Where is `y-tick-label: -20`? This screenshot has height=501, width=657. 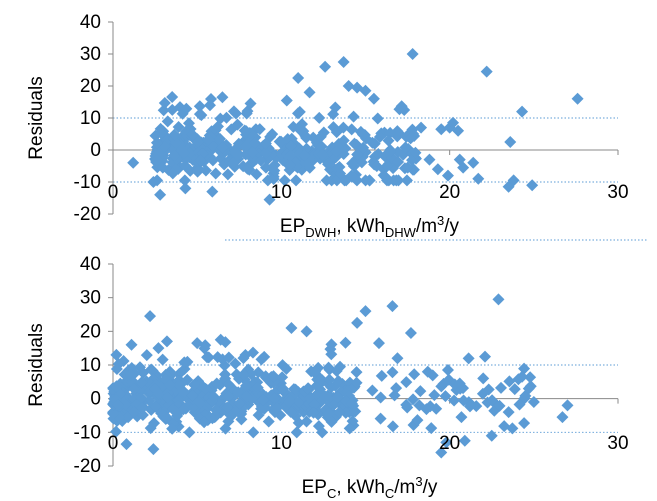 y-tick-label: -20 is located at coordinates (87, 214).